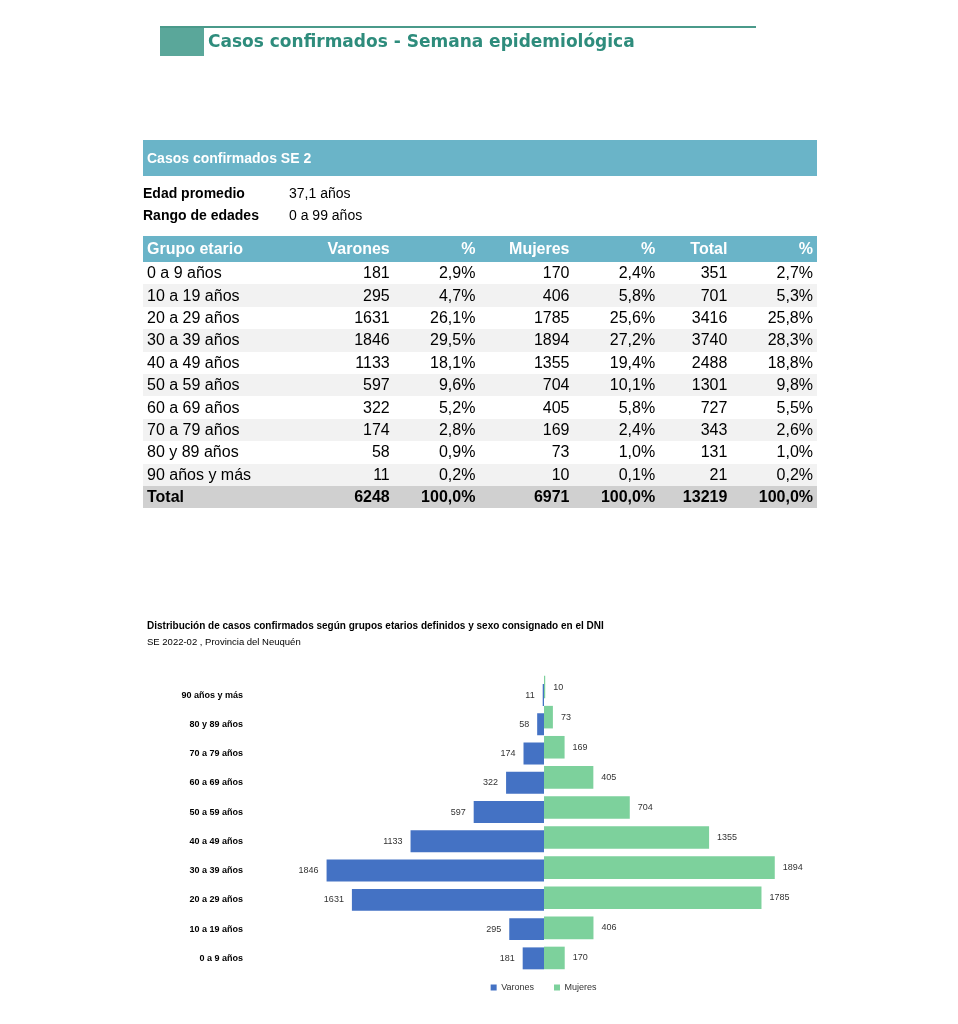  I want to click on data-label: 3740, so click(695, 340).